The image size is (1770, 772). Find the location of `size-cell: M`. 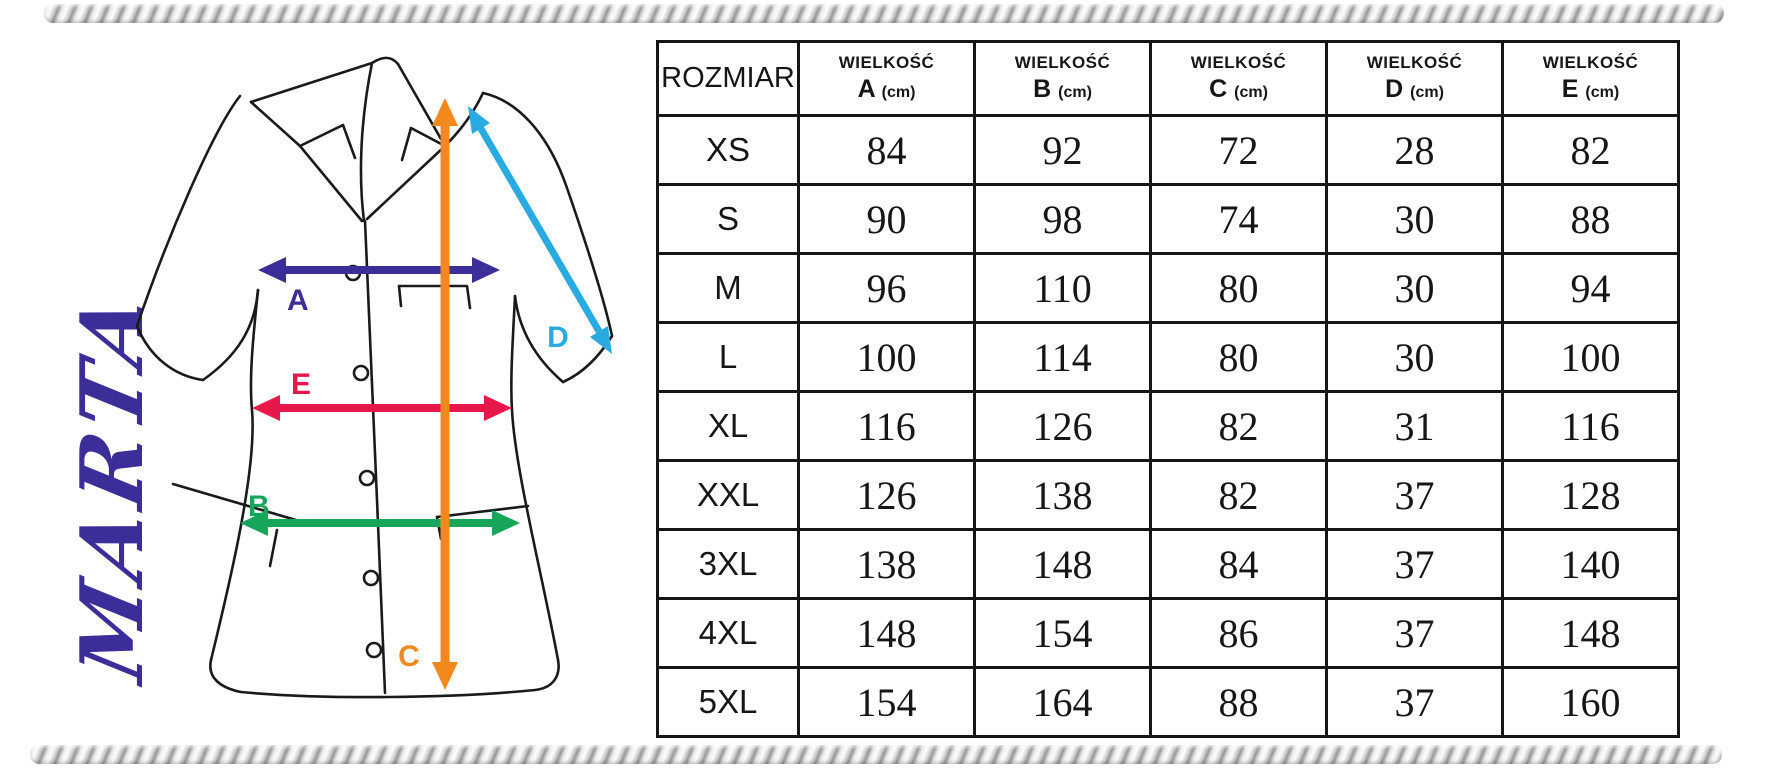

size-cell: M is located at coordinates (728, 288).